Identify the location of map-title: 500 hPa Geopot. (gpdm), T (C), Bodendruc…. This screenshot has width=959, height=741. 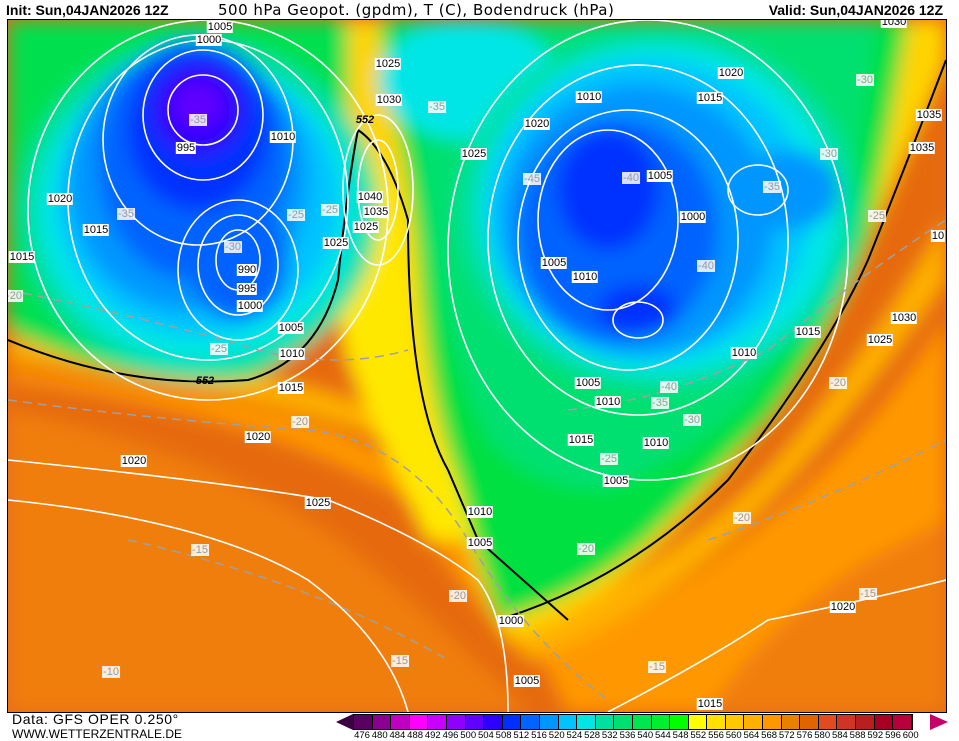
(416, 10).